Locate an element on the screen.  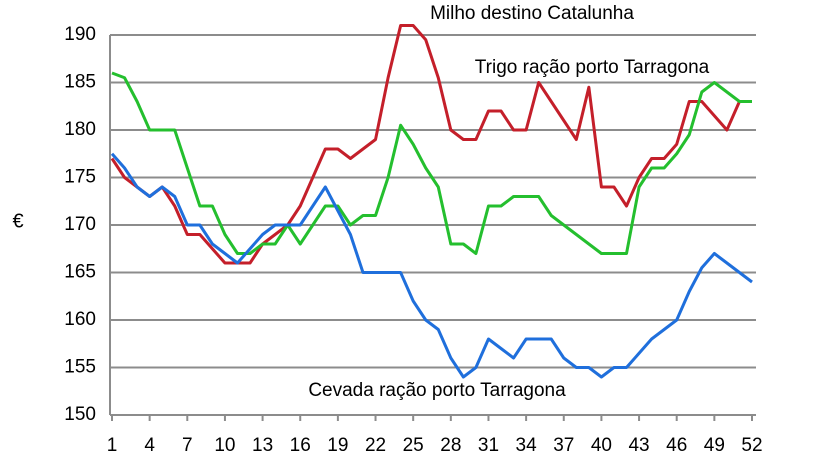
x-tick-label: 13 is located at coordinates (262, 445).